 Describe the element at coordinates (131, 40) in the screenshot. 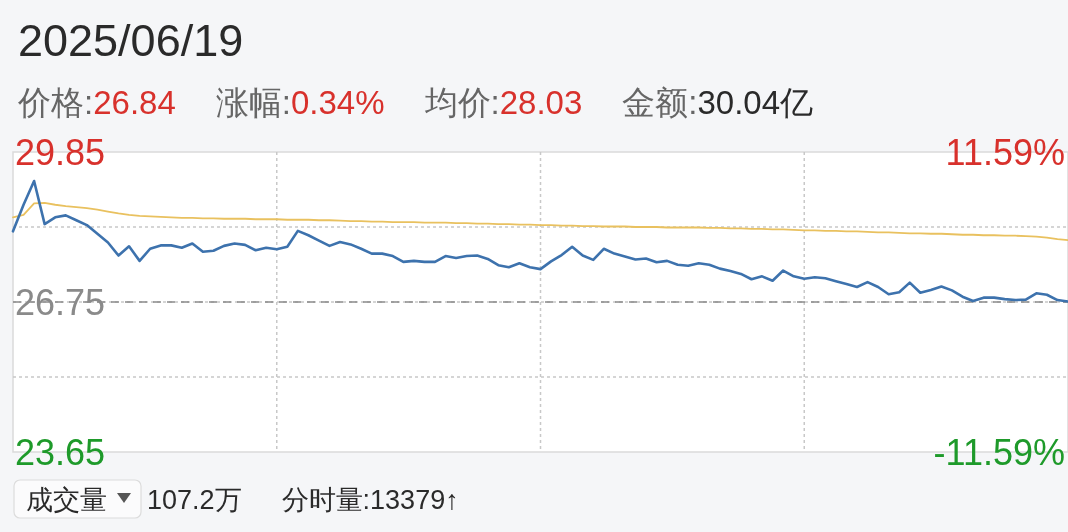

I see `title: 2025/06/19` at that location.